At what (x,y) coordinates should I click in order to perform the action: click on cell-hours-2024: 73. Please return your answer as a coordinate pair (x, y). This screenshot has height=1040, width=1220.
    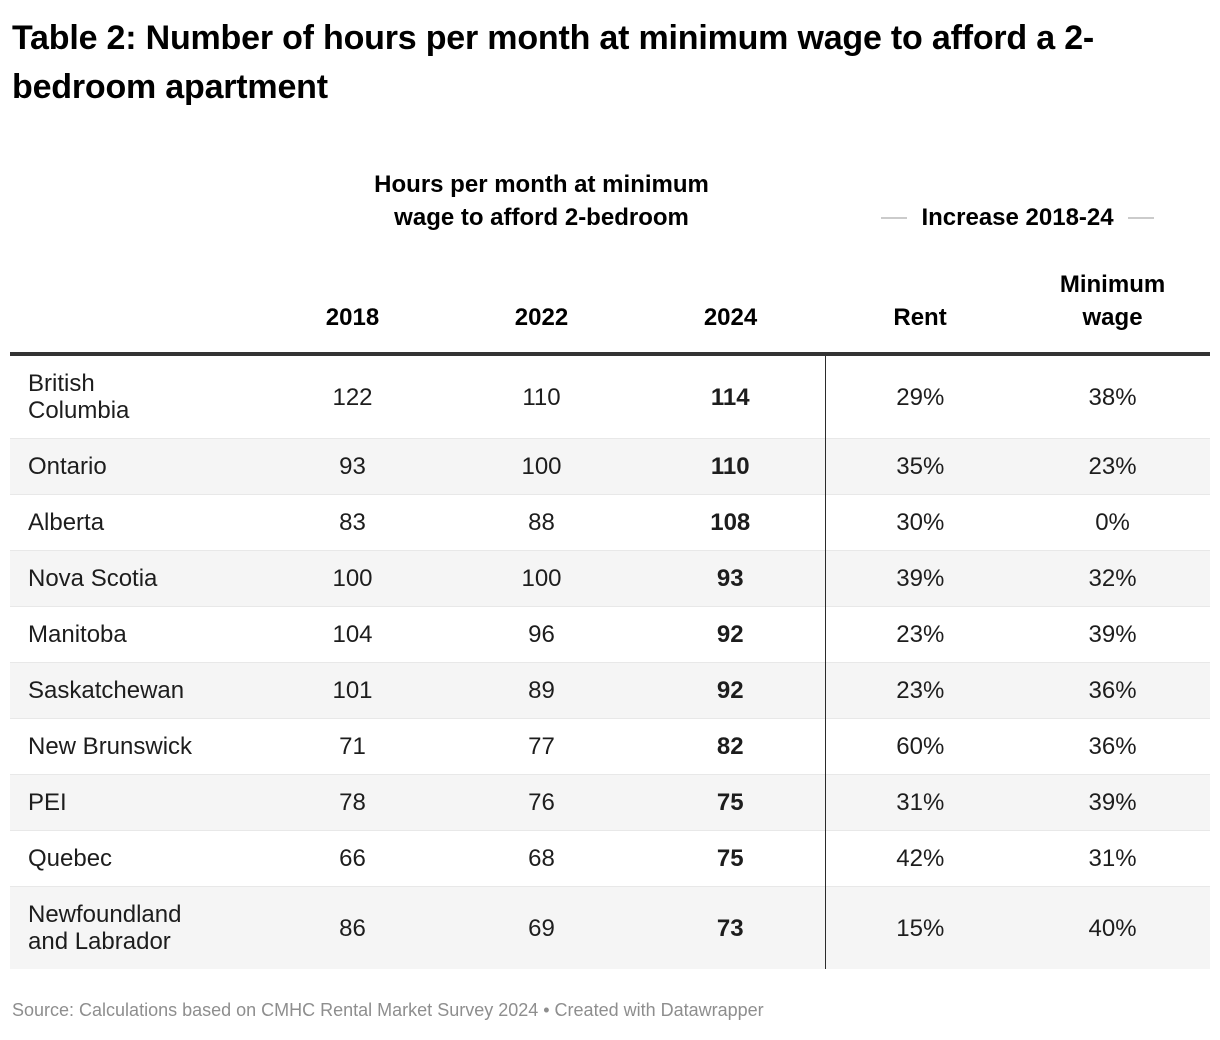
    Looking at the image, I should click on (731, 927).